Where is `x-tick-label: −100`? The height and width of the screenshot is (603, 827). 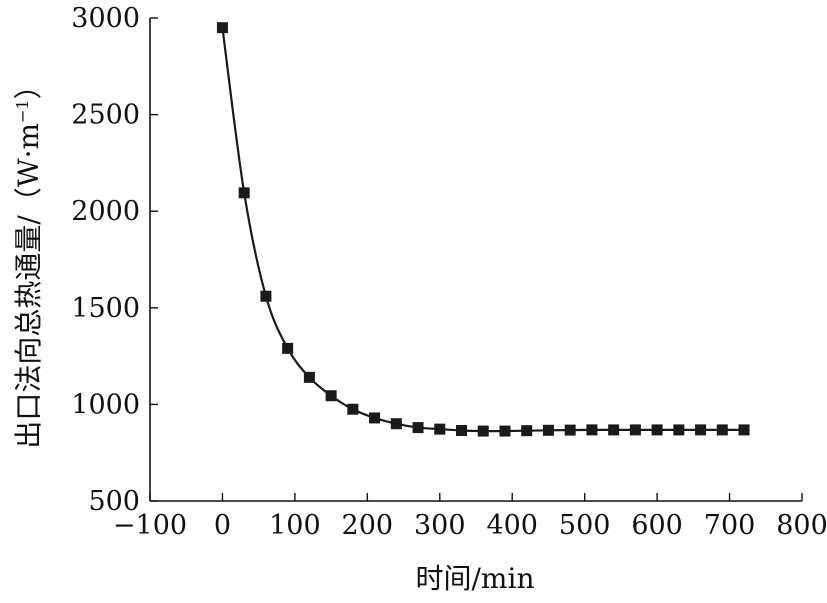
x-tick-label: −100 is located at coordinates (150, 525).